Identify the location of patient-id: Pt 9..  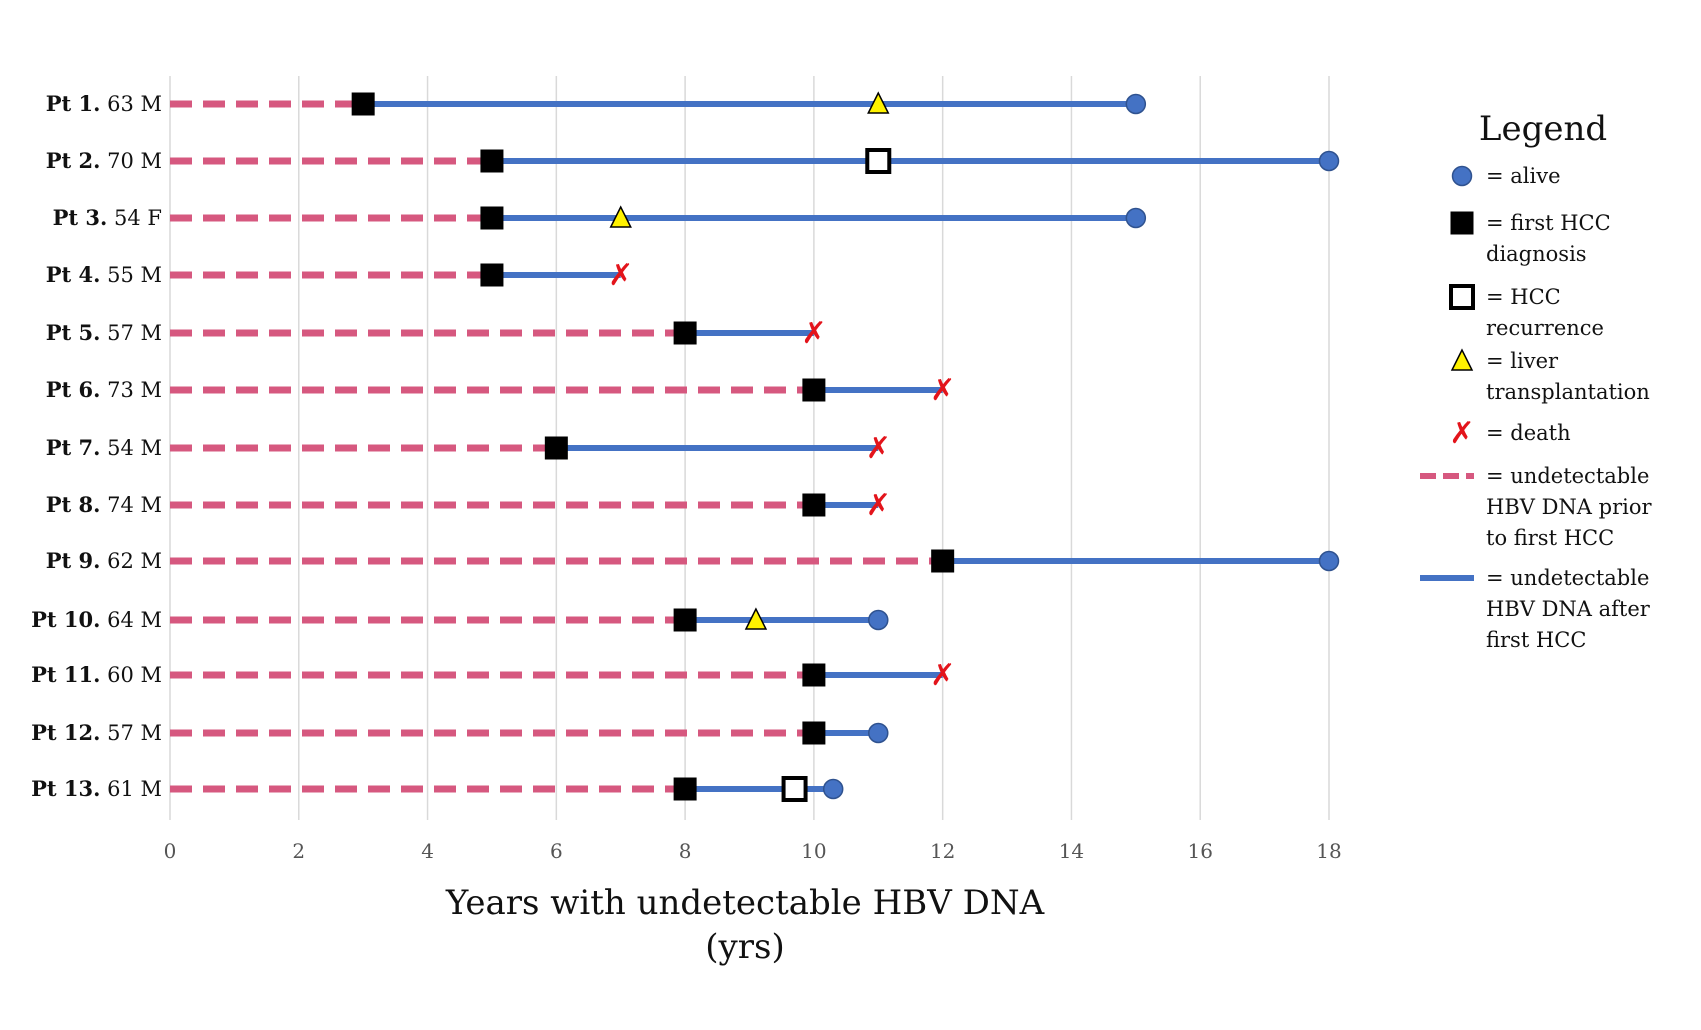
(73, 560).